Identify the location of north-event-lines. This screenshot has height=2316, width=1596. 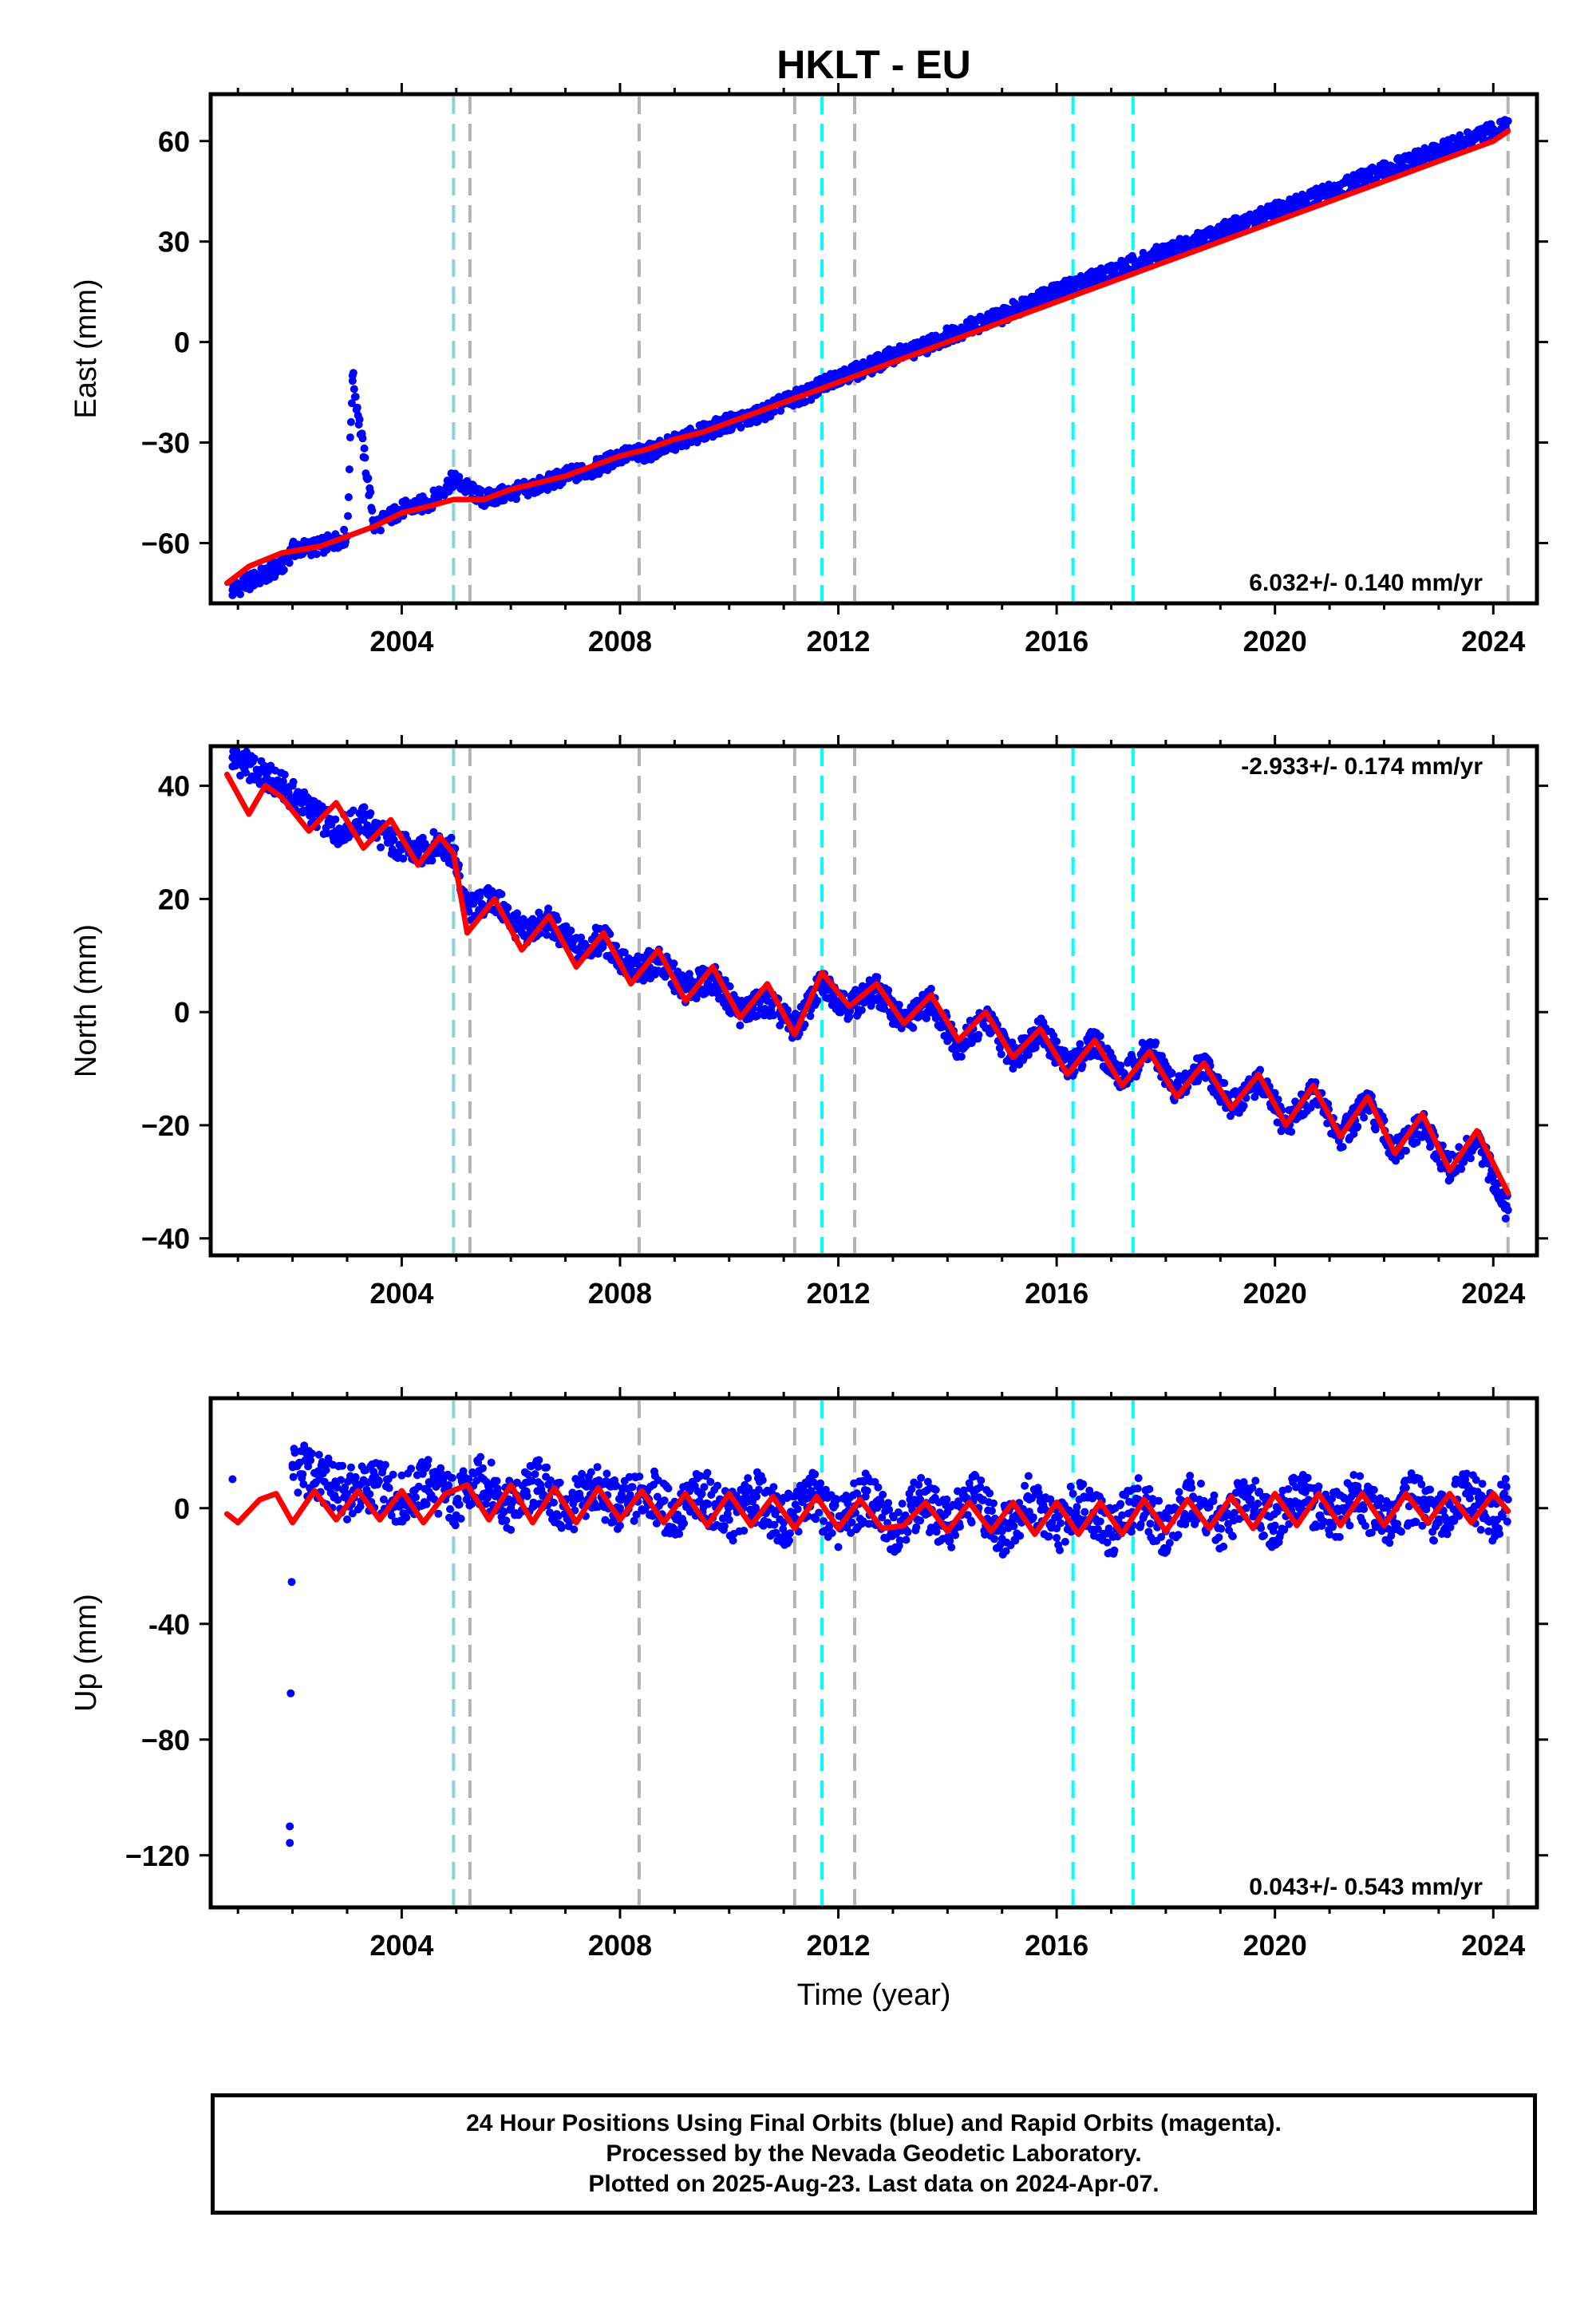
(981, 1001).